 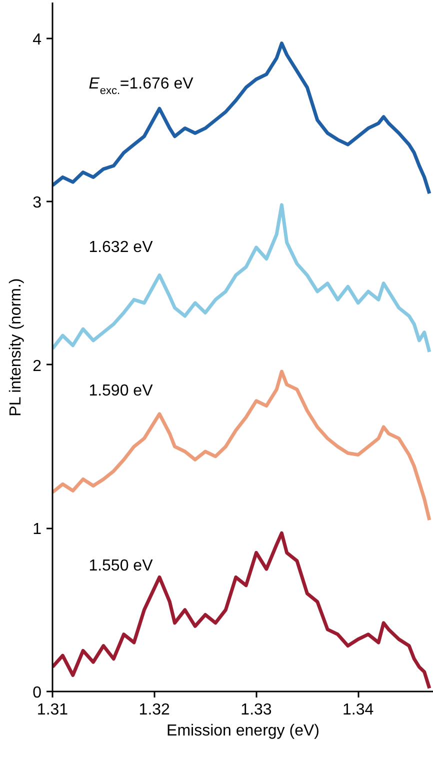 What do you see at coordinates (16, 347) in the screenshot?
I see `y-axis-title: PL intensity (norm.)` at bounding box center [16, 347].